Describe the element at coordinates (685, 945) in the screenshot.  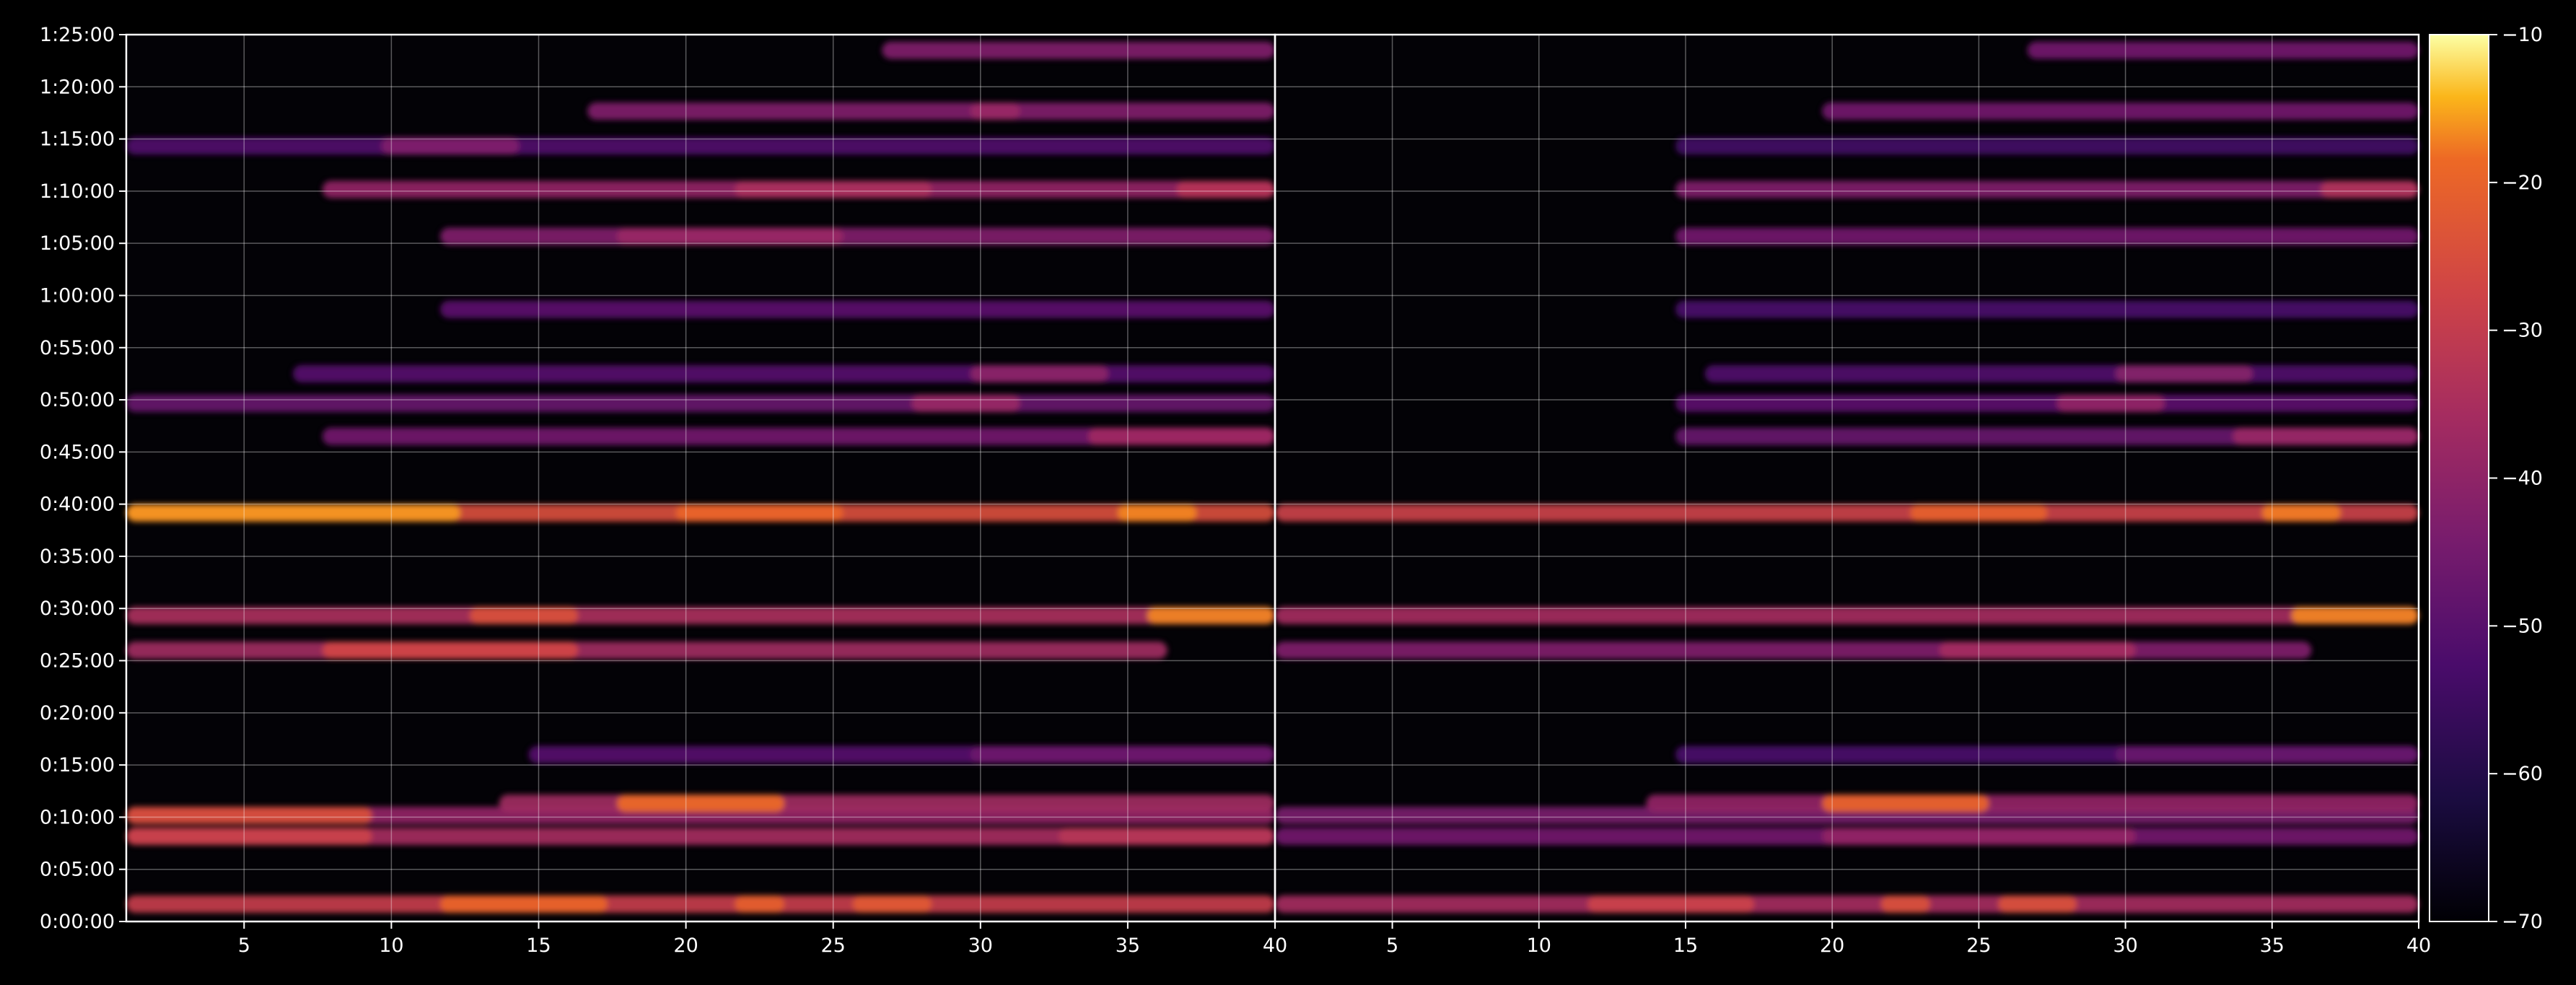
I see `x-tick-label-p1-3: 20` at that location.